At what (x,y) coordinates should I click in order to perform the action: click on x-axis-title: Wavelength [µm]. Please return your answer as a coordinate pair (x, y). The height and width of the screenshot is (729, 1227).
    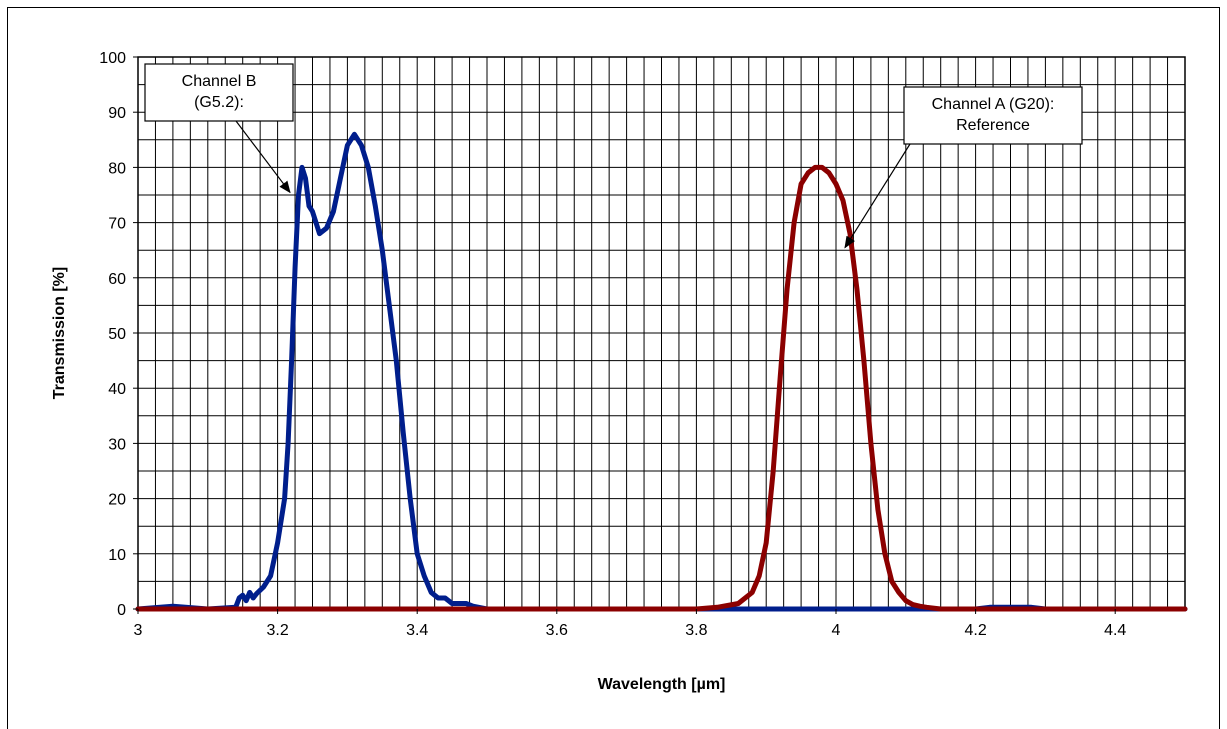
    Looking at the image, I should click on (662, 684).